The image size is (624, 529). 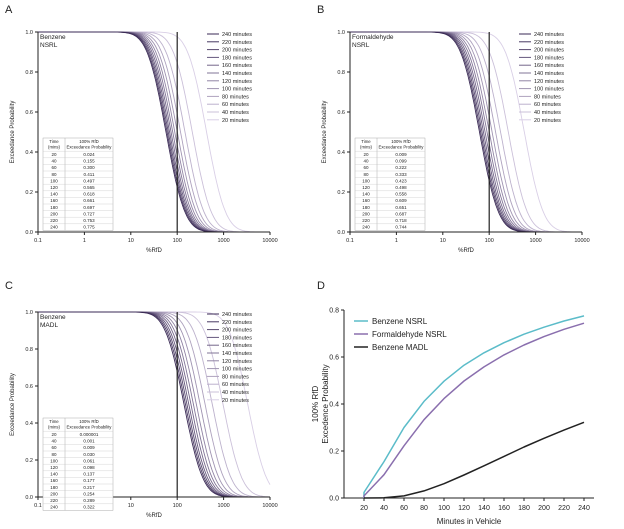 What do you see at coordinates (400, 347) in the screenshot?
I see `legend-label: Benzene MADL` at bounding box center [400, 347].